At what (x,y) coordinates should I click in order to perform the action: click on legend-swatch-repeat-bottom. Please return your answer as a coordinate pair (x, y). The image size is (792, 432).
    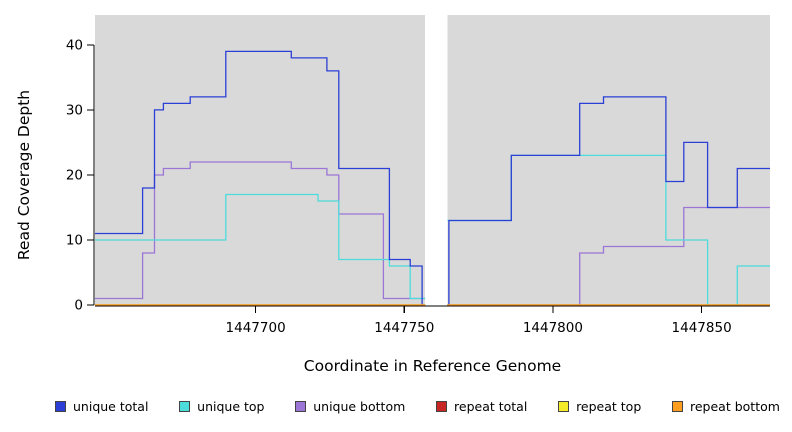
    Looking at the image, I should click on (677, 406).